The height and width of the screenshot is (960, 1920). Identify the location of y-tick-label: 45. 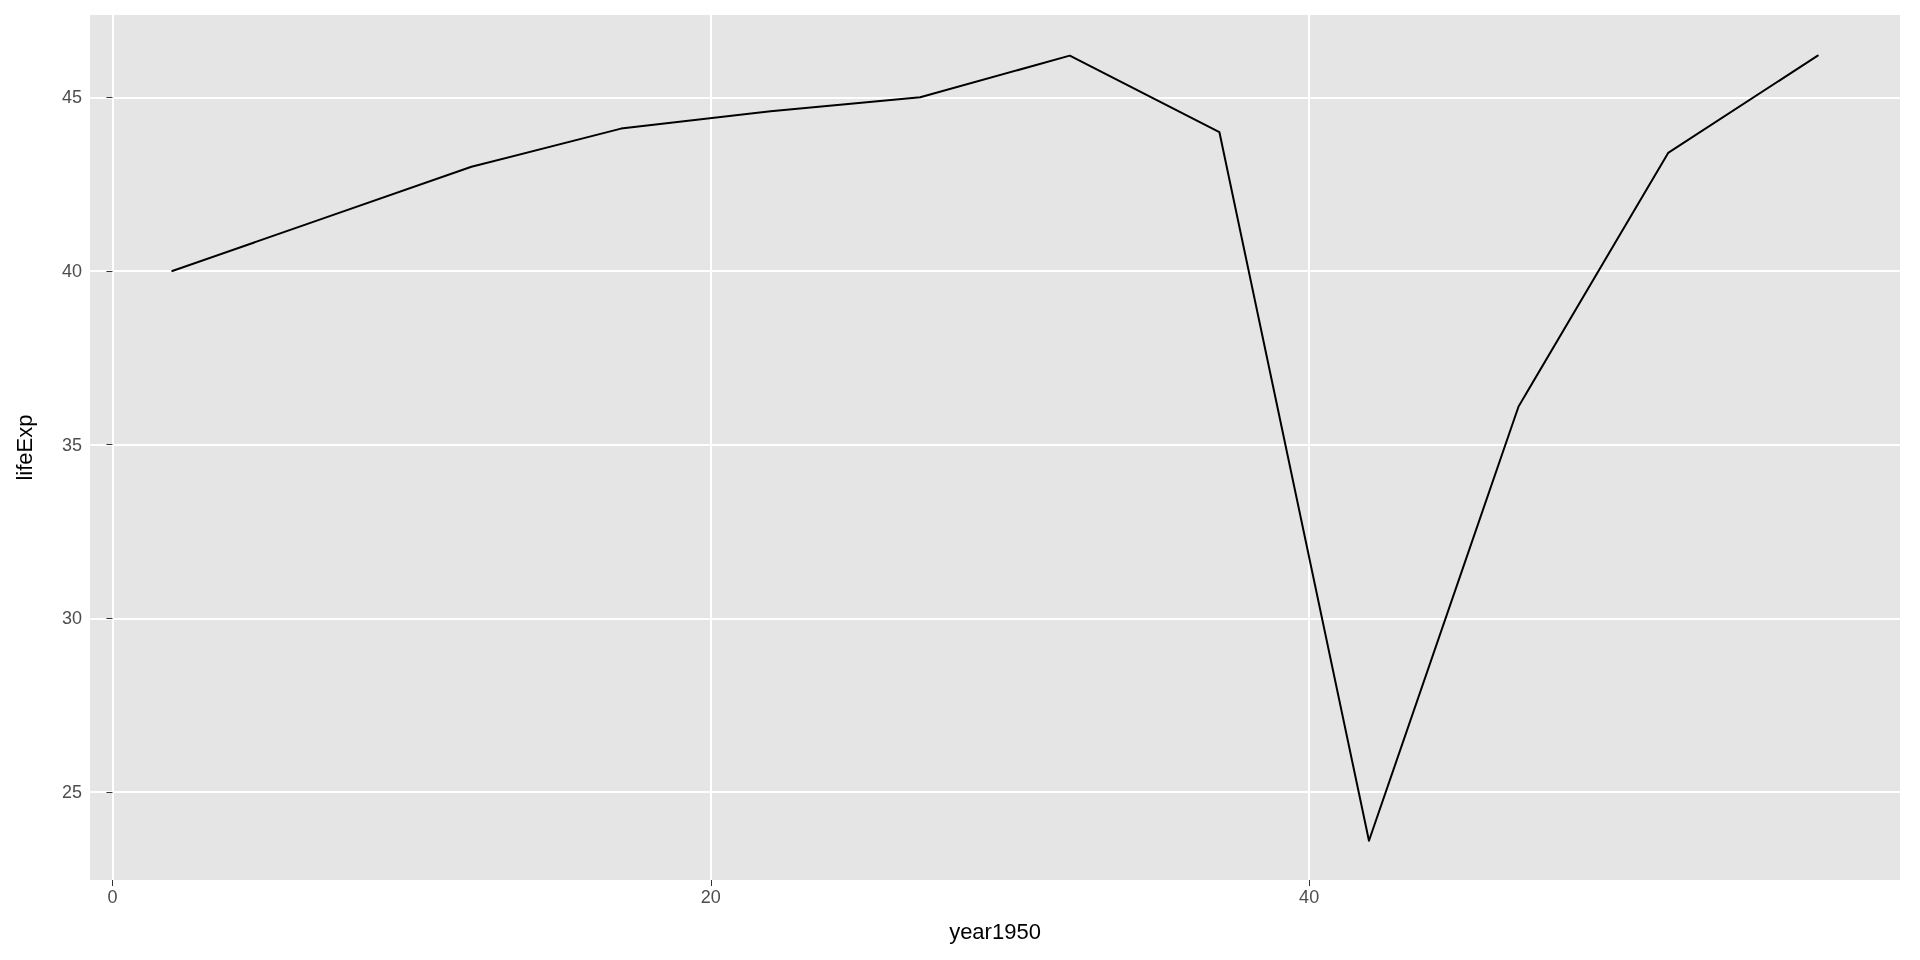
(71, 97).